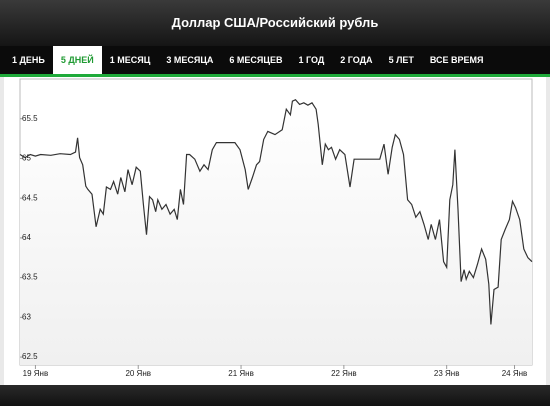  What do you see at coordinates (30, 277) in the screenshot?
I see `y-tick-label: 63.5` at bounding box center [30, 277].